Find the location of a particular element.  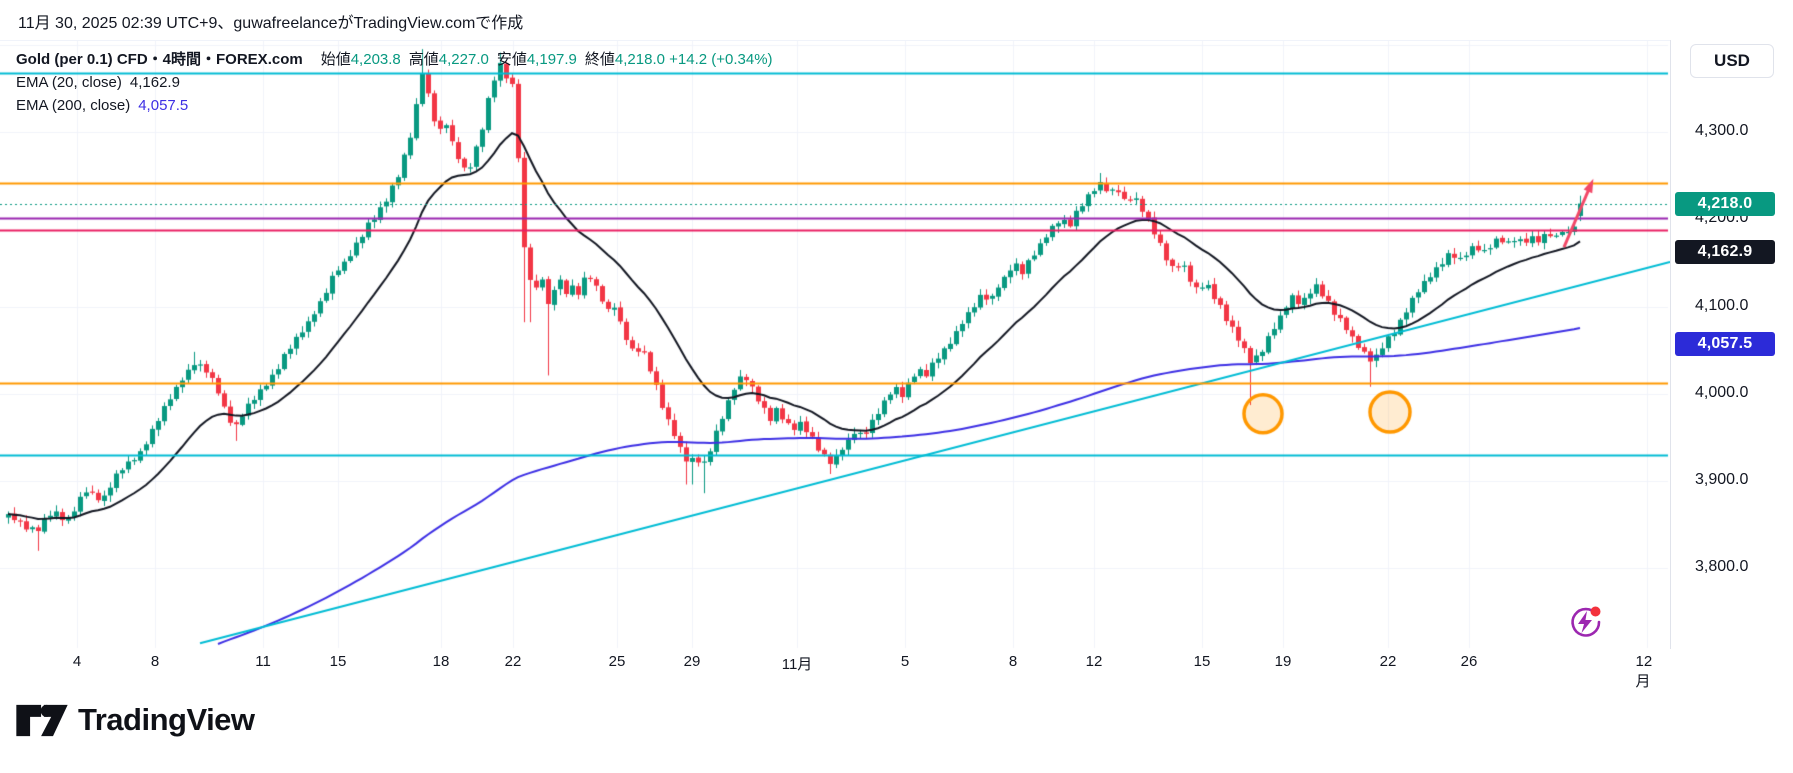

tradingview-logo-text: TradingView is located at coordinates (166, 719).